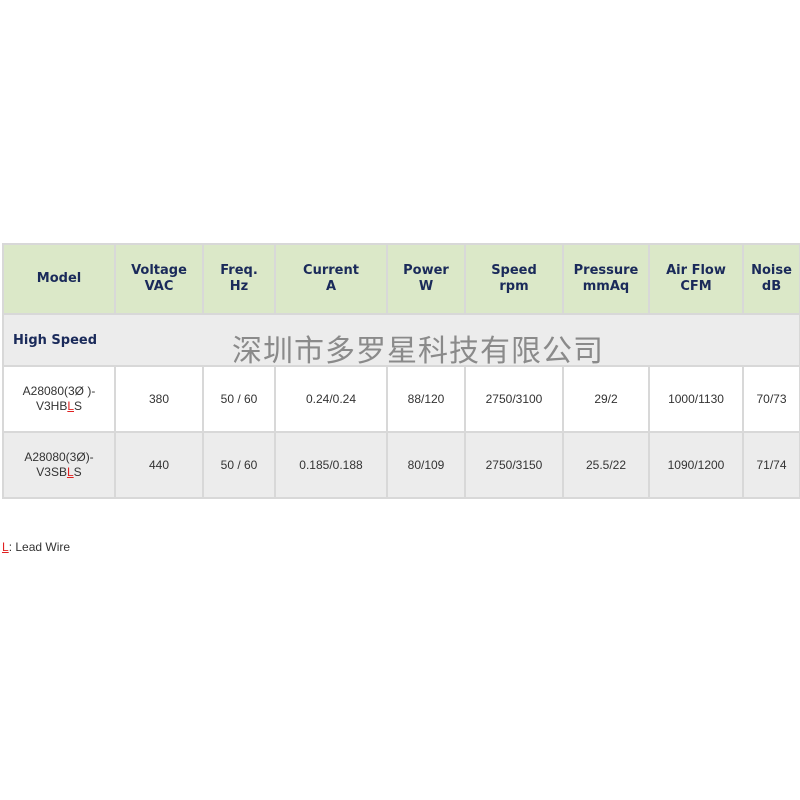  Describe the element at coordinates (159, 399) in the screenshot. I see `table-cell: 380` at that location.